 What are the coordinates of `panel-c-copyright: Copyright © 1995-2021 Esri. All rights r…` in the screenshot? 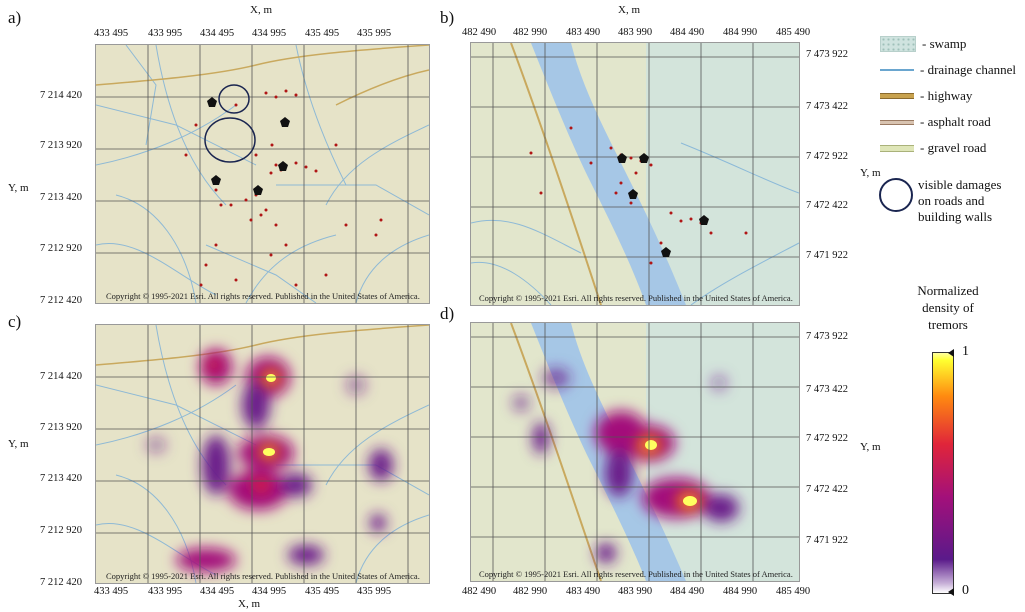 It's located at (263, 576).